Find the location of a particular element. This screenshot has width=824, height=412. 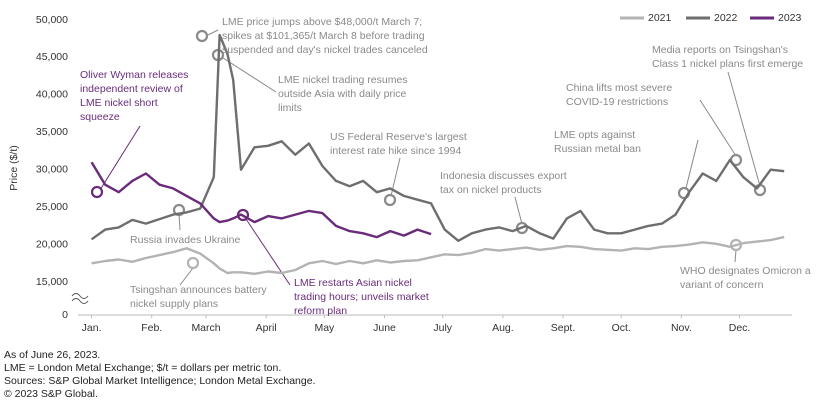

annotation: Tsingshan announces battery is located at coordinates (198, 290).